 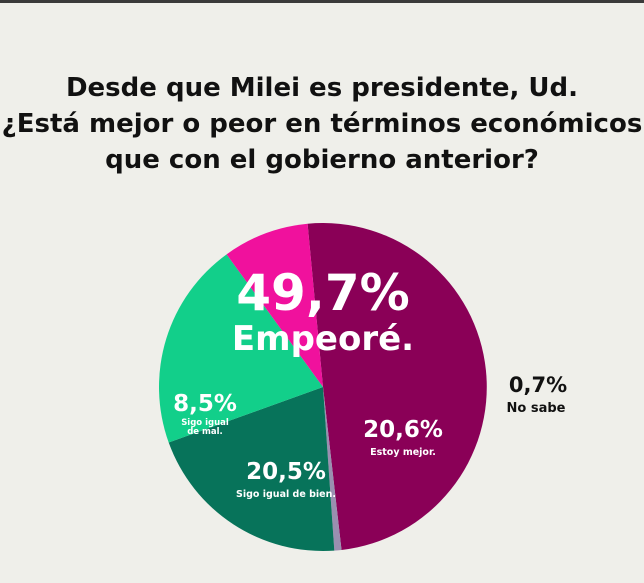 I want to click on pie-slice-estoy-mejor, so click(x=251, y=469).